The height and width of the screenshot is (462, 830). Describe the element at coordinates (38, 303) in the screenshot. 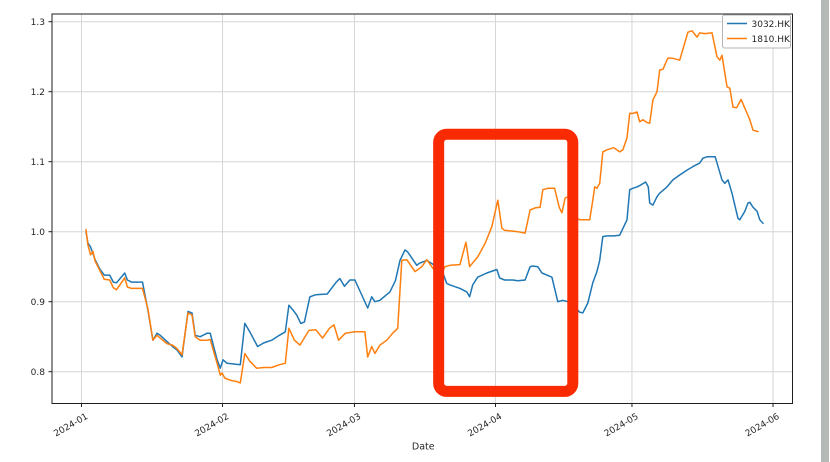

I see `y-tick-label: 0.9` at that location.